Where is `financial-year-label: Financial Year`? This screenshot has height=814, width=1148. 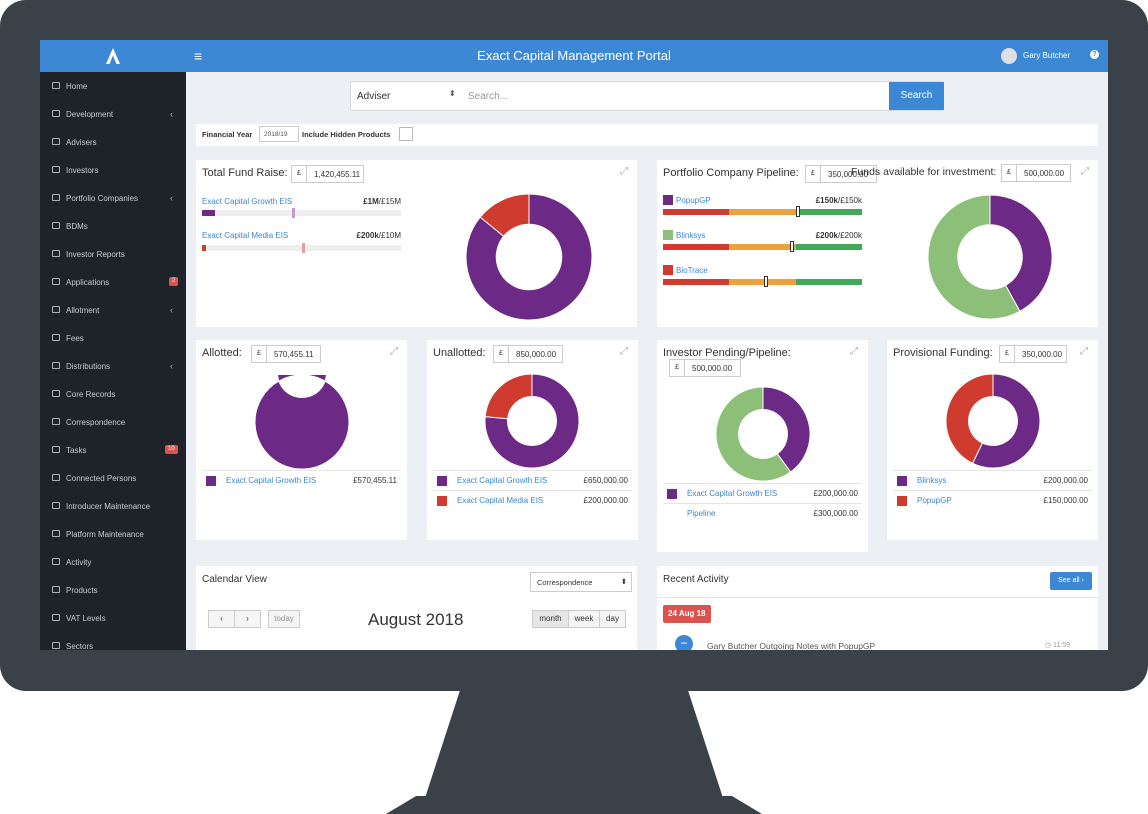
financial-year-label: Financial Year is located at coordinates (227, 134).